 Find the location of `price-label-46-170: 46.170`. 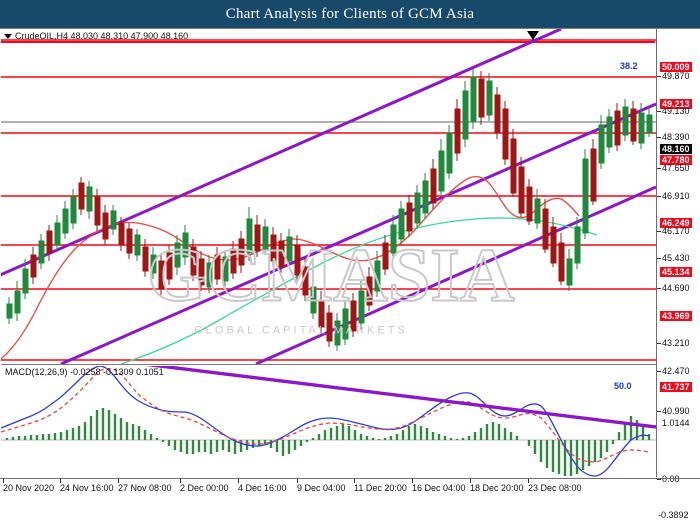

price-label-46-170: 46.170 is located at coordinates (676, 231).